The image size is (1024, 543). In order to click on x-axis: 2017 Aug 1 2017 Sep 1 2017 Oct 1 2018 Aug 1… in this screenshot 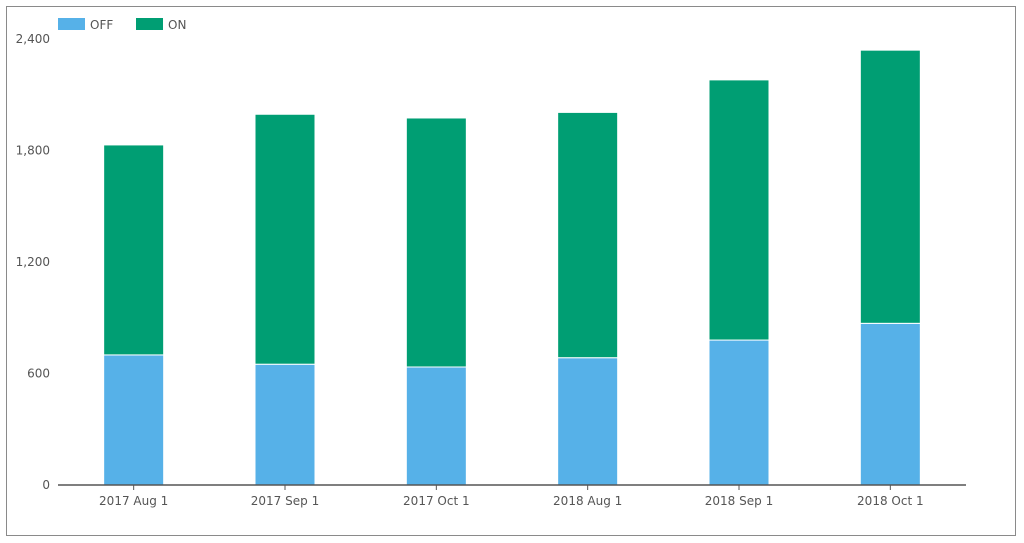, I will do `click(511, 496)`.